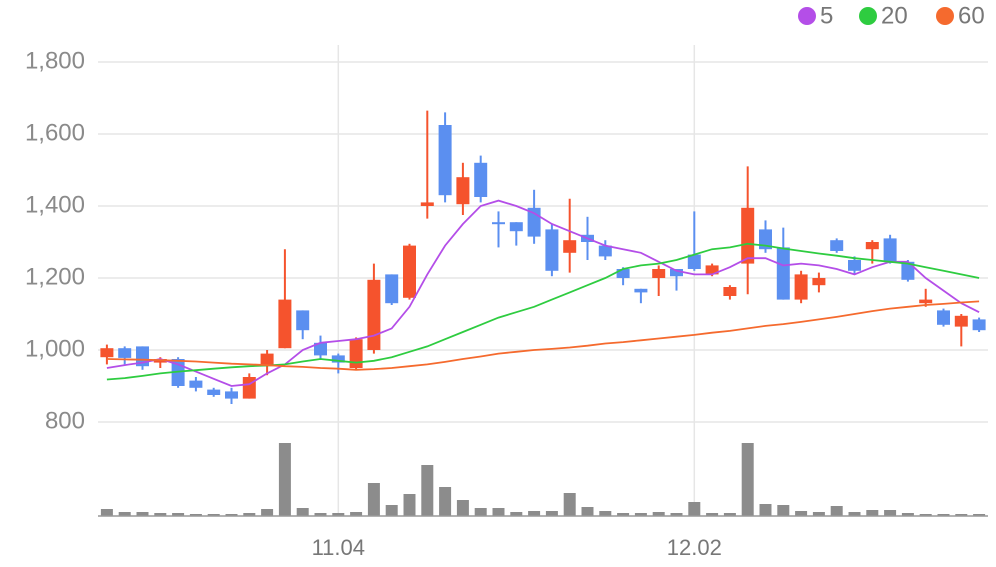  What do you see at coordinates (55, 204) in the screenshot?
I see `y-tick-label: 1,400` at bounding box center [55, 204].